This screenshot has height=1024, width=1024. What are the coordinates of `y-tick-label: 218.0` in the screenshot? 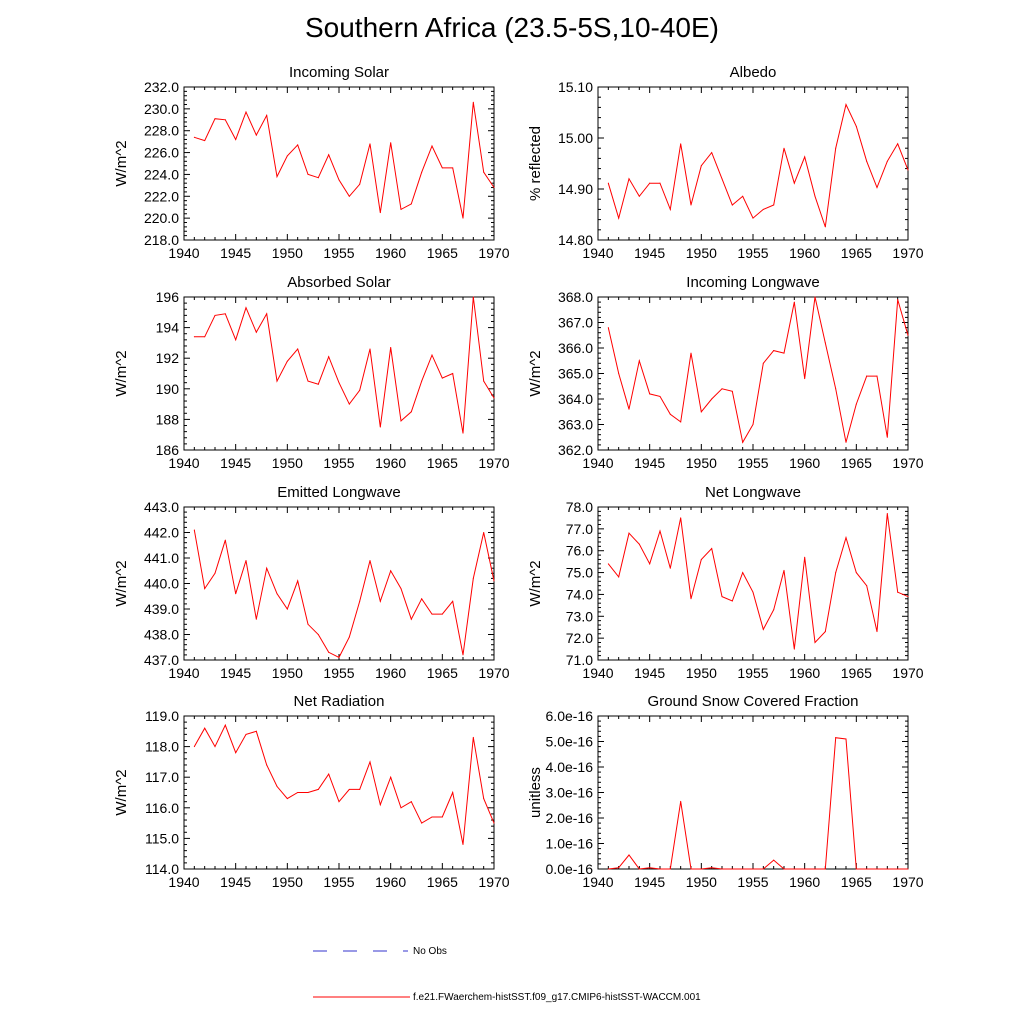 It's located at (161, 240).